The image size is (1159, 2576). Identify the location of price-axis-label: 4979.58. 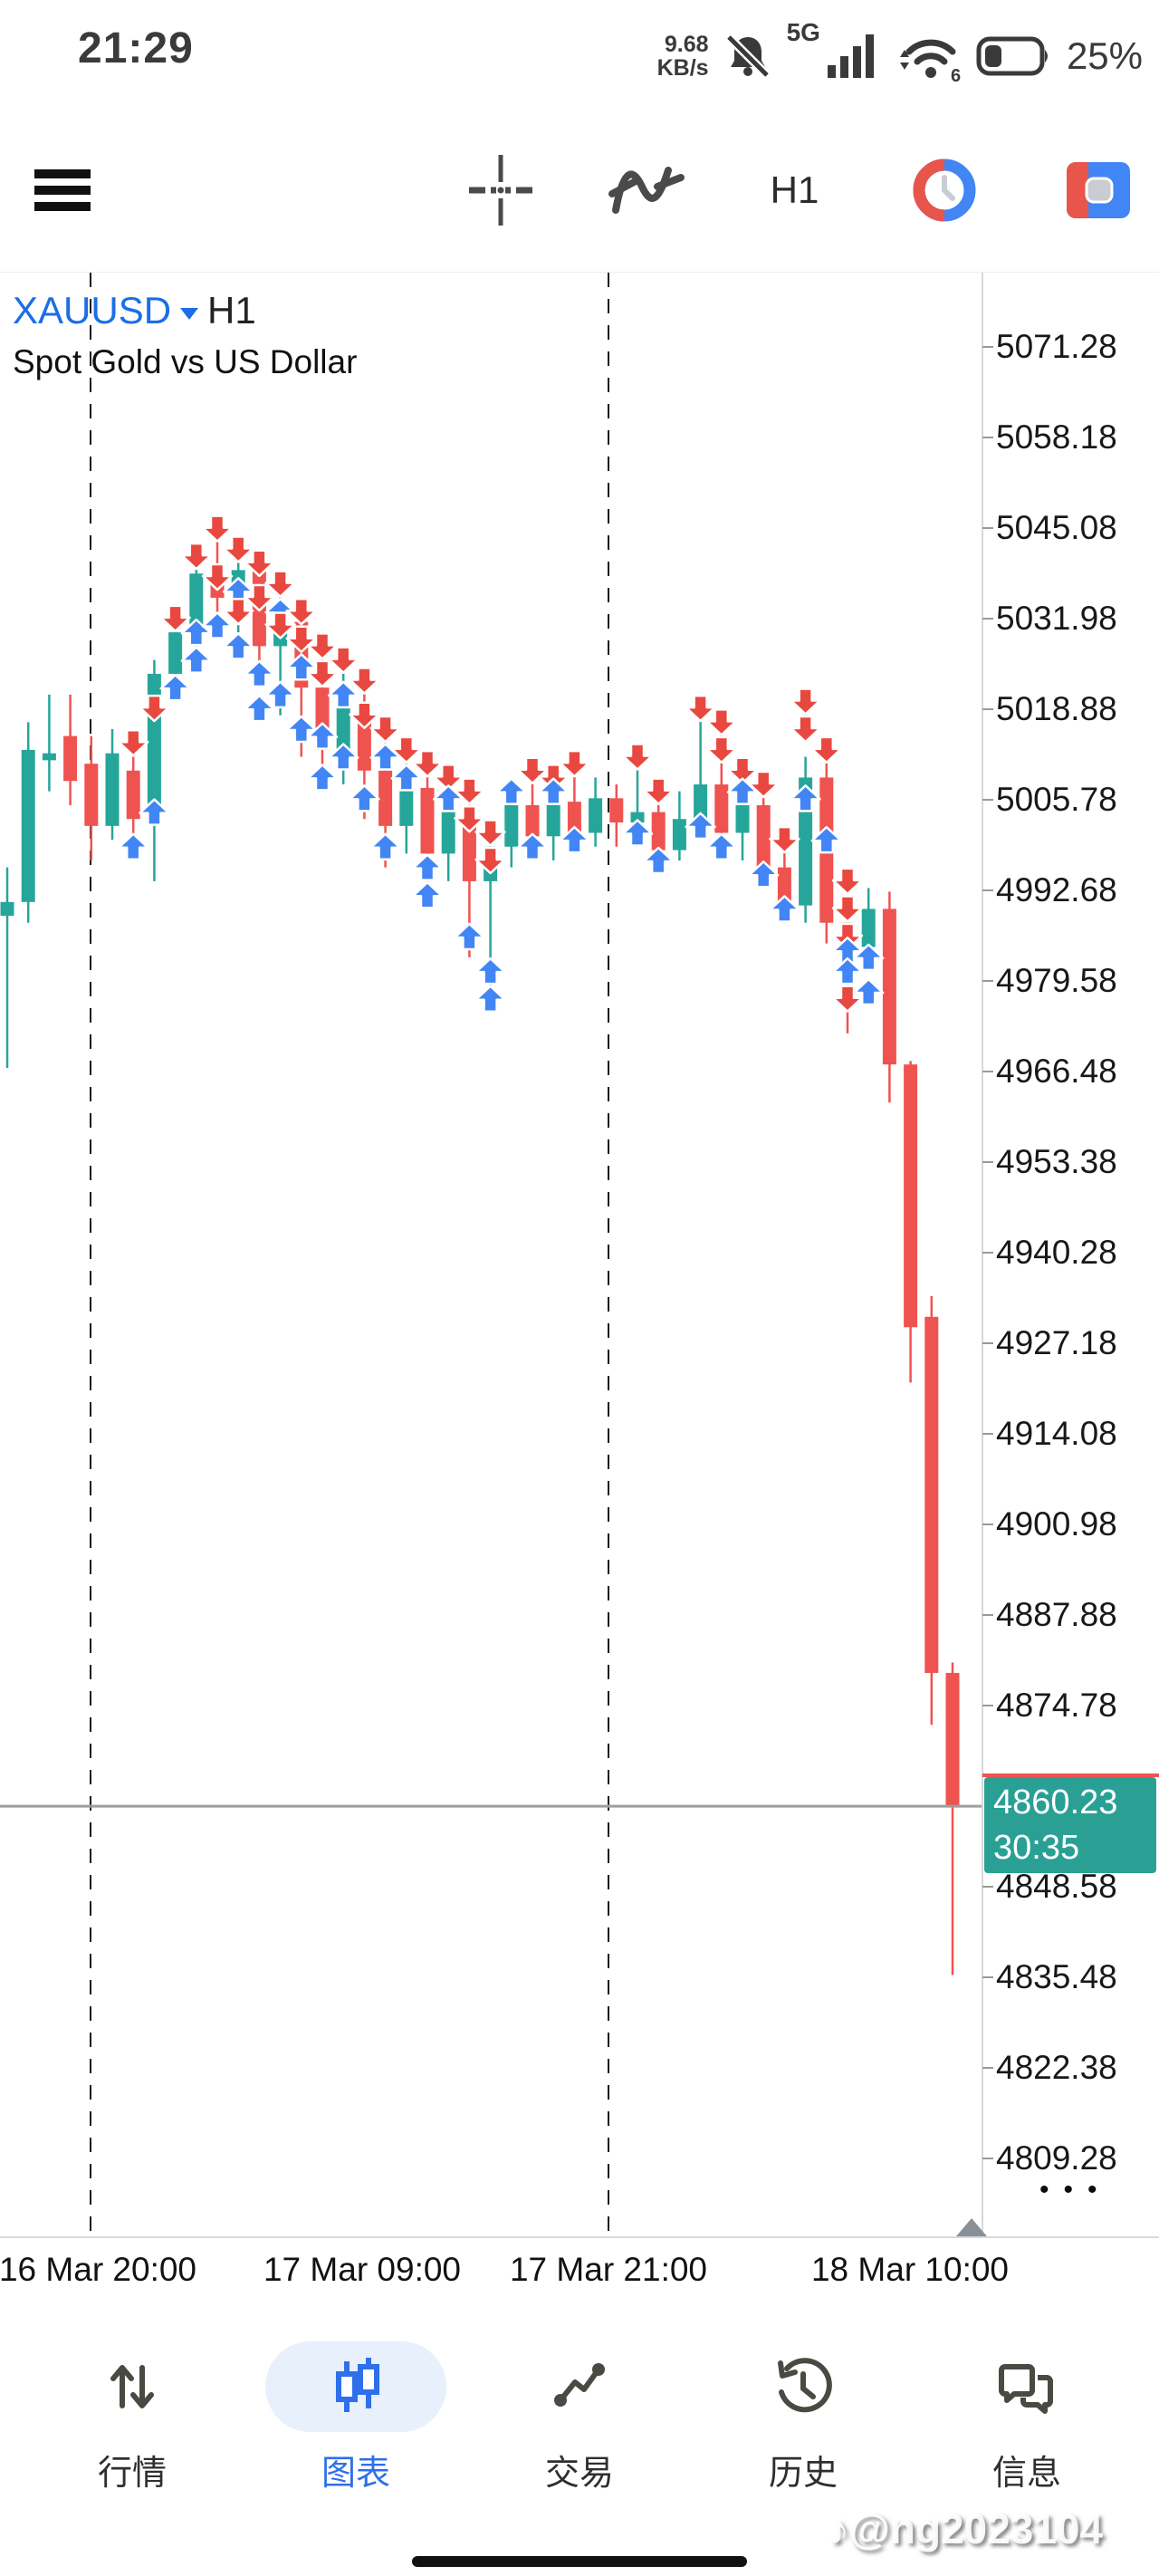
(1056, 980).